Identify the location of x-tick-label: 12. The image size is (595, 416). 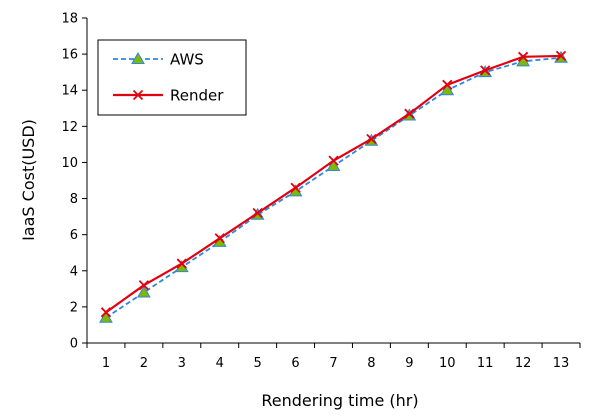
(523, 363).